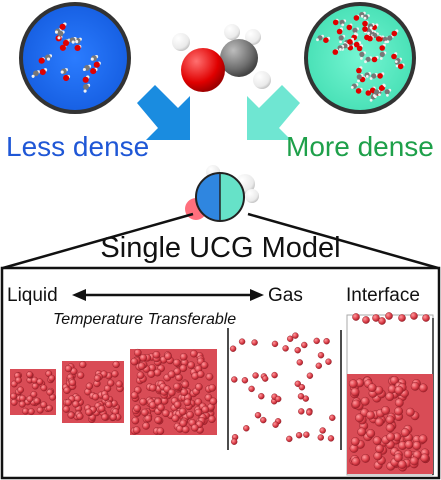  I want to click on gas-box, so click(284, 389).